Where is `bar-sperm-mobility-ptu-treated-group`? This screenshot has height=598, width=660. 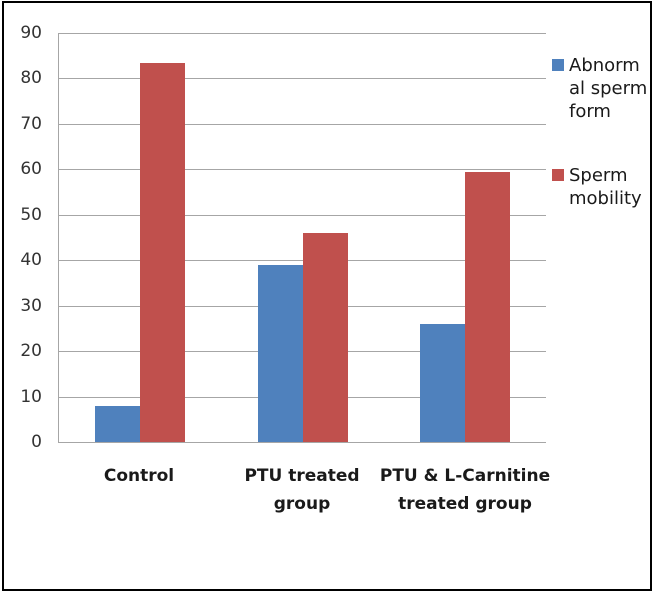
bar-sperm-mobility-ptu-treated-group is located at coordinates (325, 337).